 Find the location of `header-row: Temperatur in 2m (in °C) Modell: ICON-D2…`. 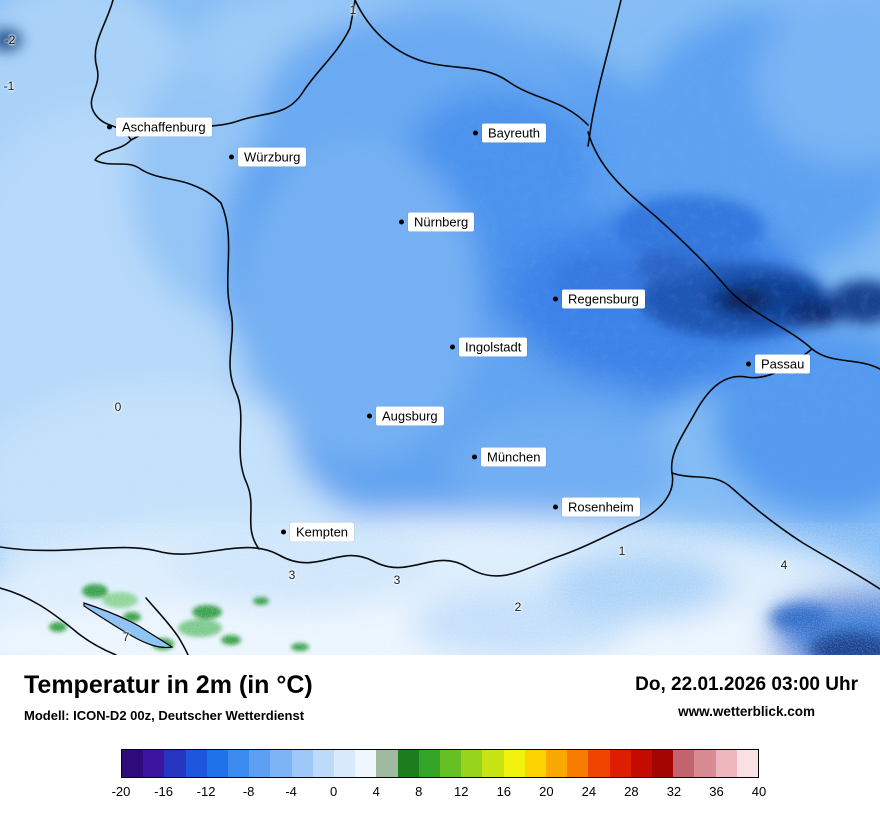

header-row: Temperatur in 2m (in °C) Modell: ICON-D2… is located at coordinates (440, 689).